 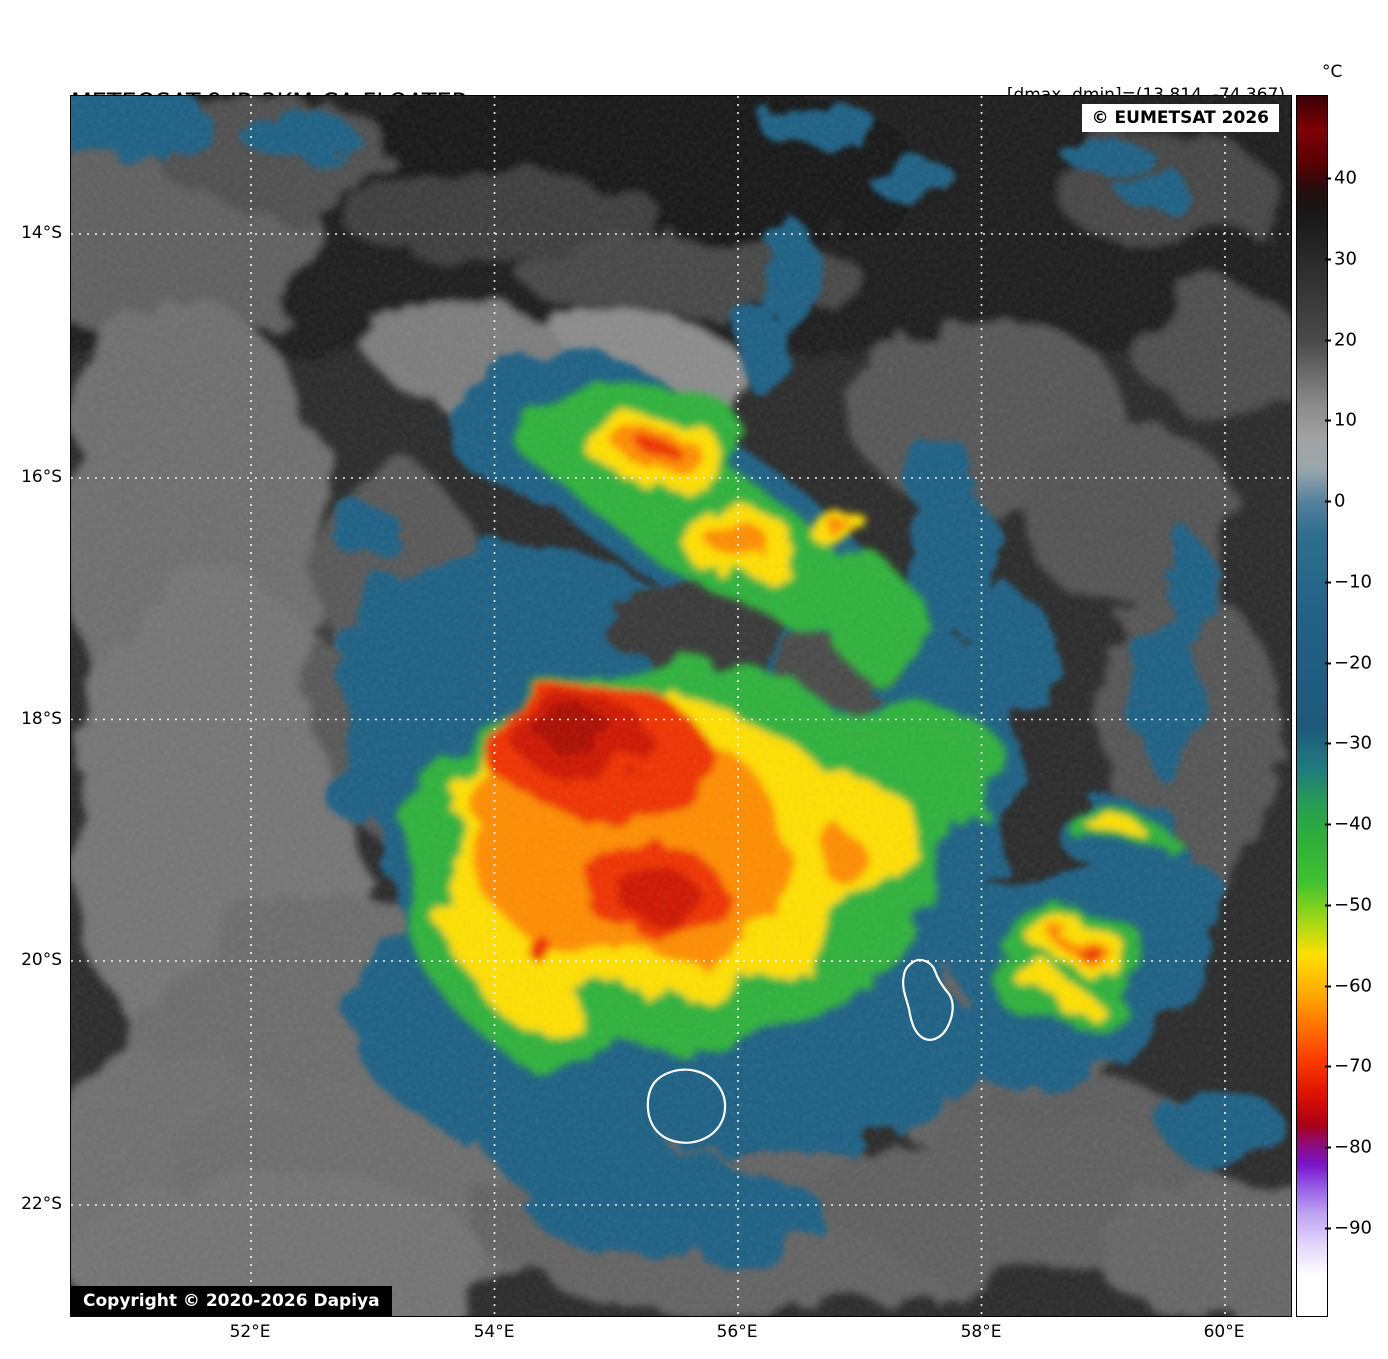 I want to click on lat-tick: 16°S, so click(x=41, y=477).